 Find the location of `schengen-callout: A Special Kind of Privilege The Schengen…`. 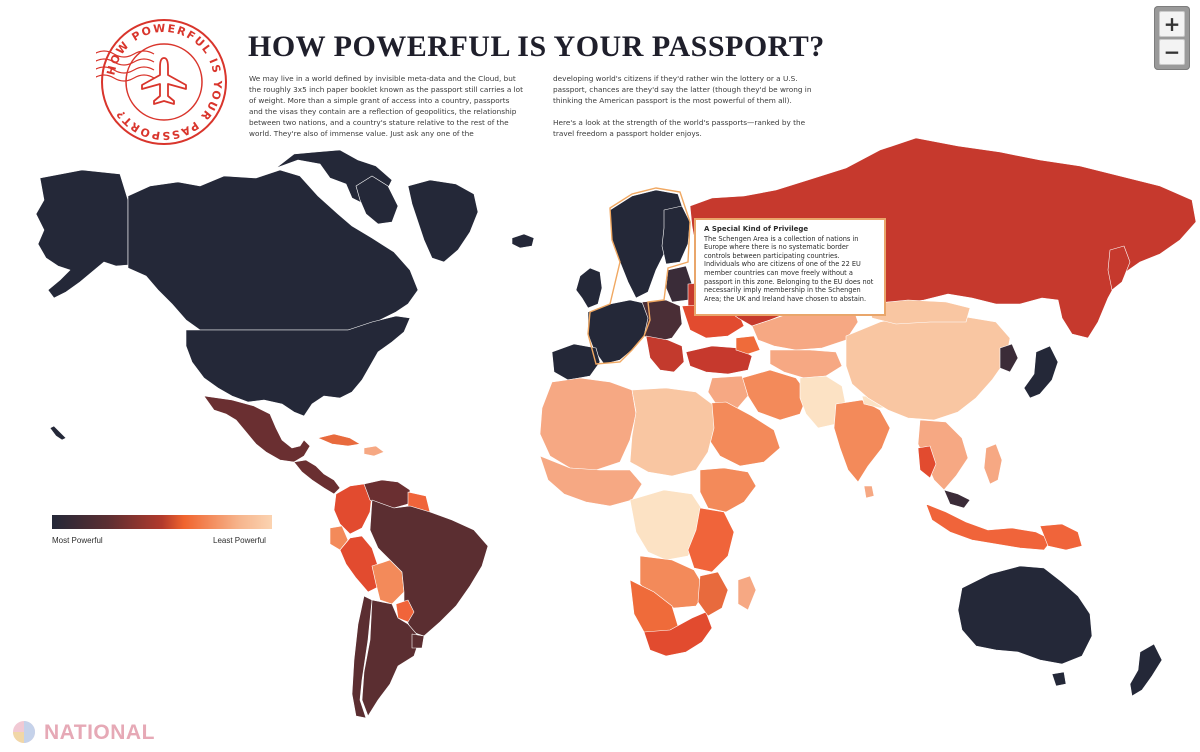

schengen-callout: A Special Kind of Privilege The Schengen… is located at coordinates (790, 267).